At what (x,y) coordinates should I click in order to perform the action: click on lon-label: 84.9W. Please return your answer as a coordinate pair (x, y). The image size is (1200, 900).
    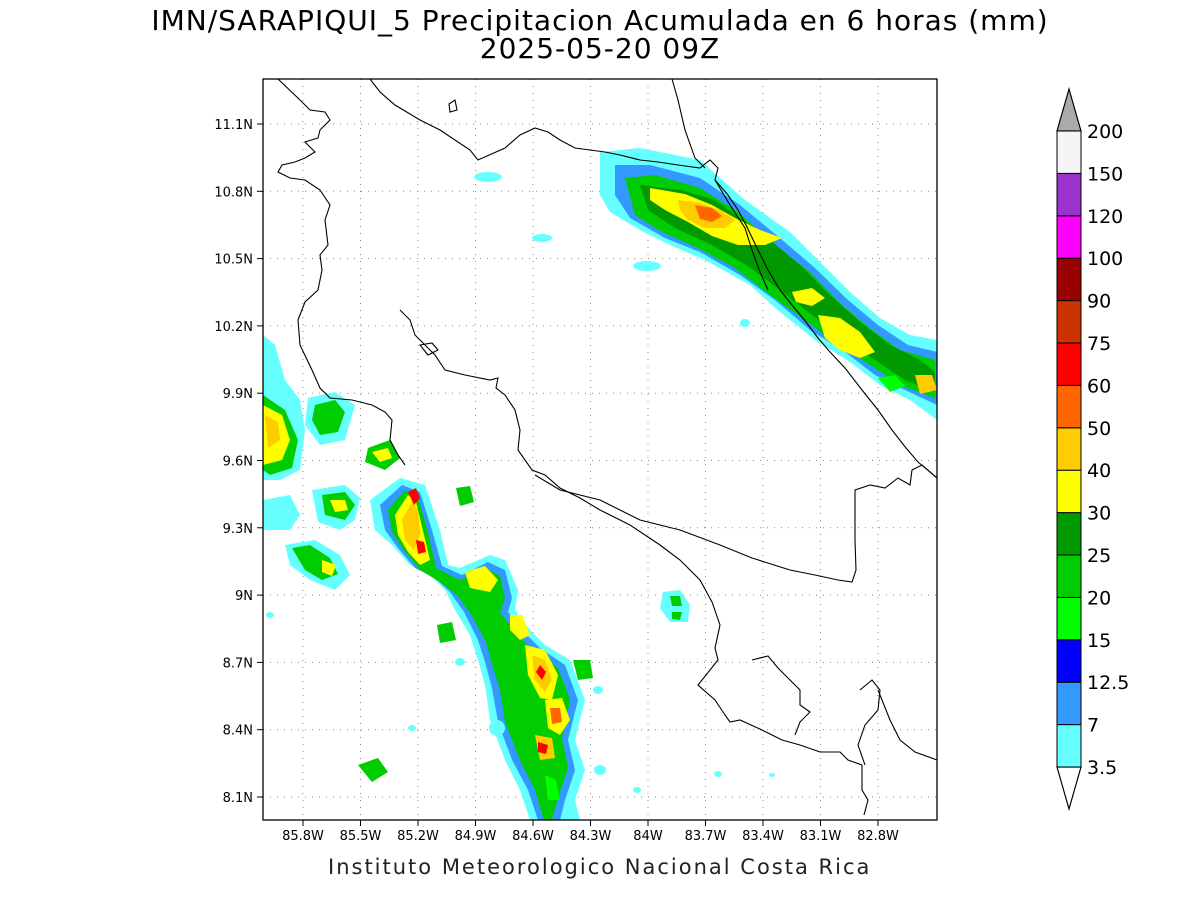
    Looking at the image, I should click on (476, 836).